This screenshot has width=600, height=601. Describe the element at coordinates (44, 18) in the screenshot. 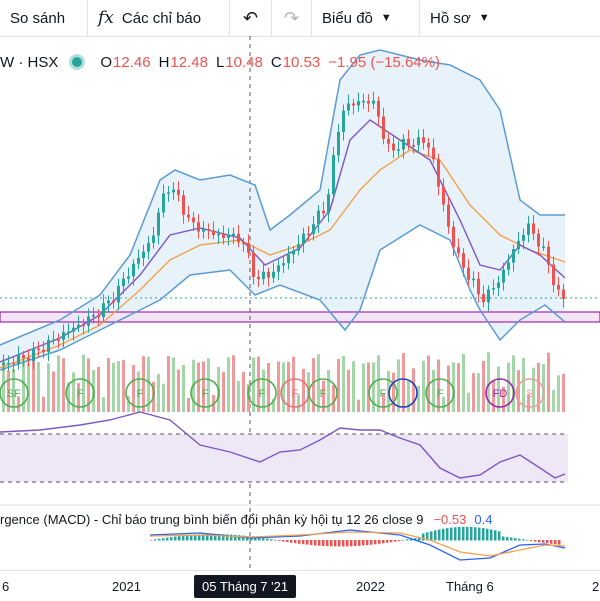

I see `compare-button: So sánh` at that location.